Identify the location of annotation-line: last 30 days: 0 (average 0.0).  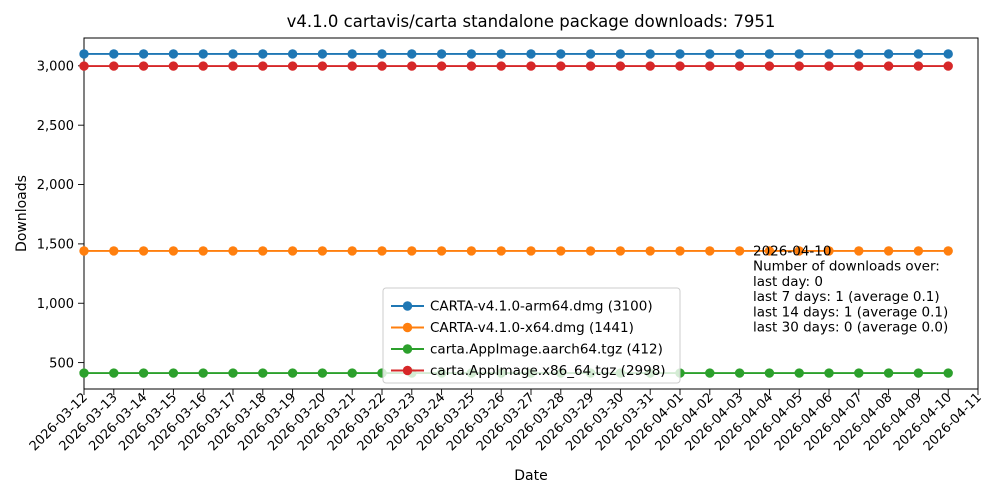
(850, 328).